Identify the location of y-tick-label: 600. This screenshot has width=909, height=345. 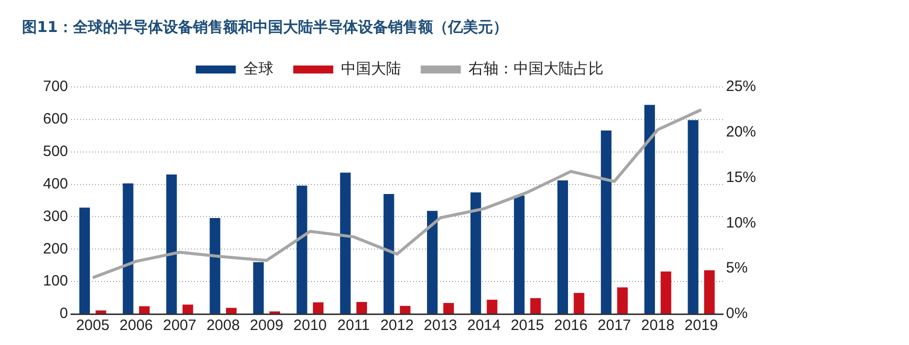
(55, 119).